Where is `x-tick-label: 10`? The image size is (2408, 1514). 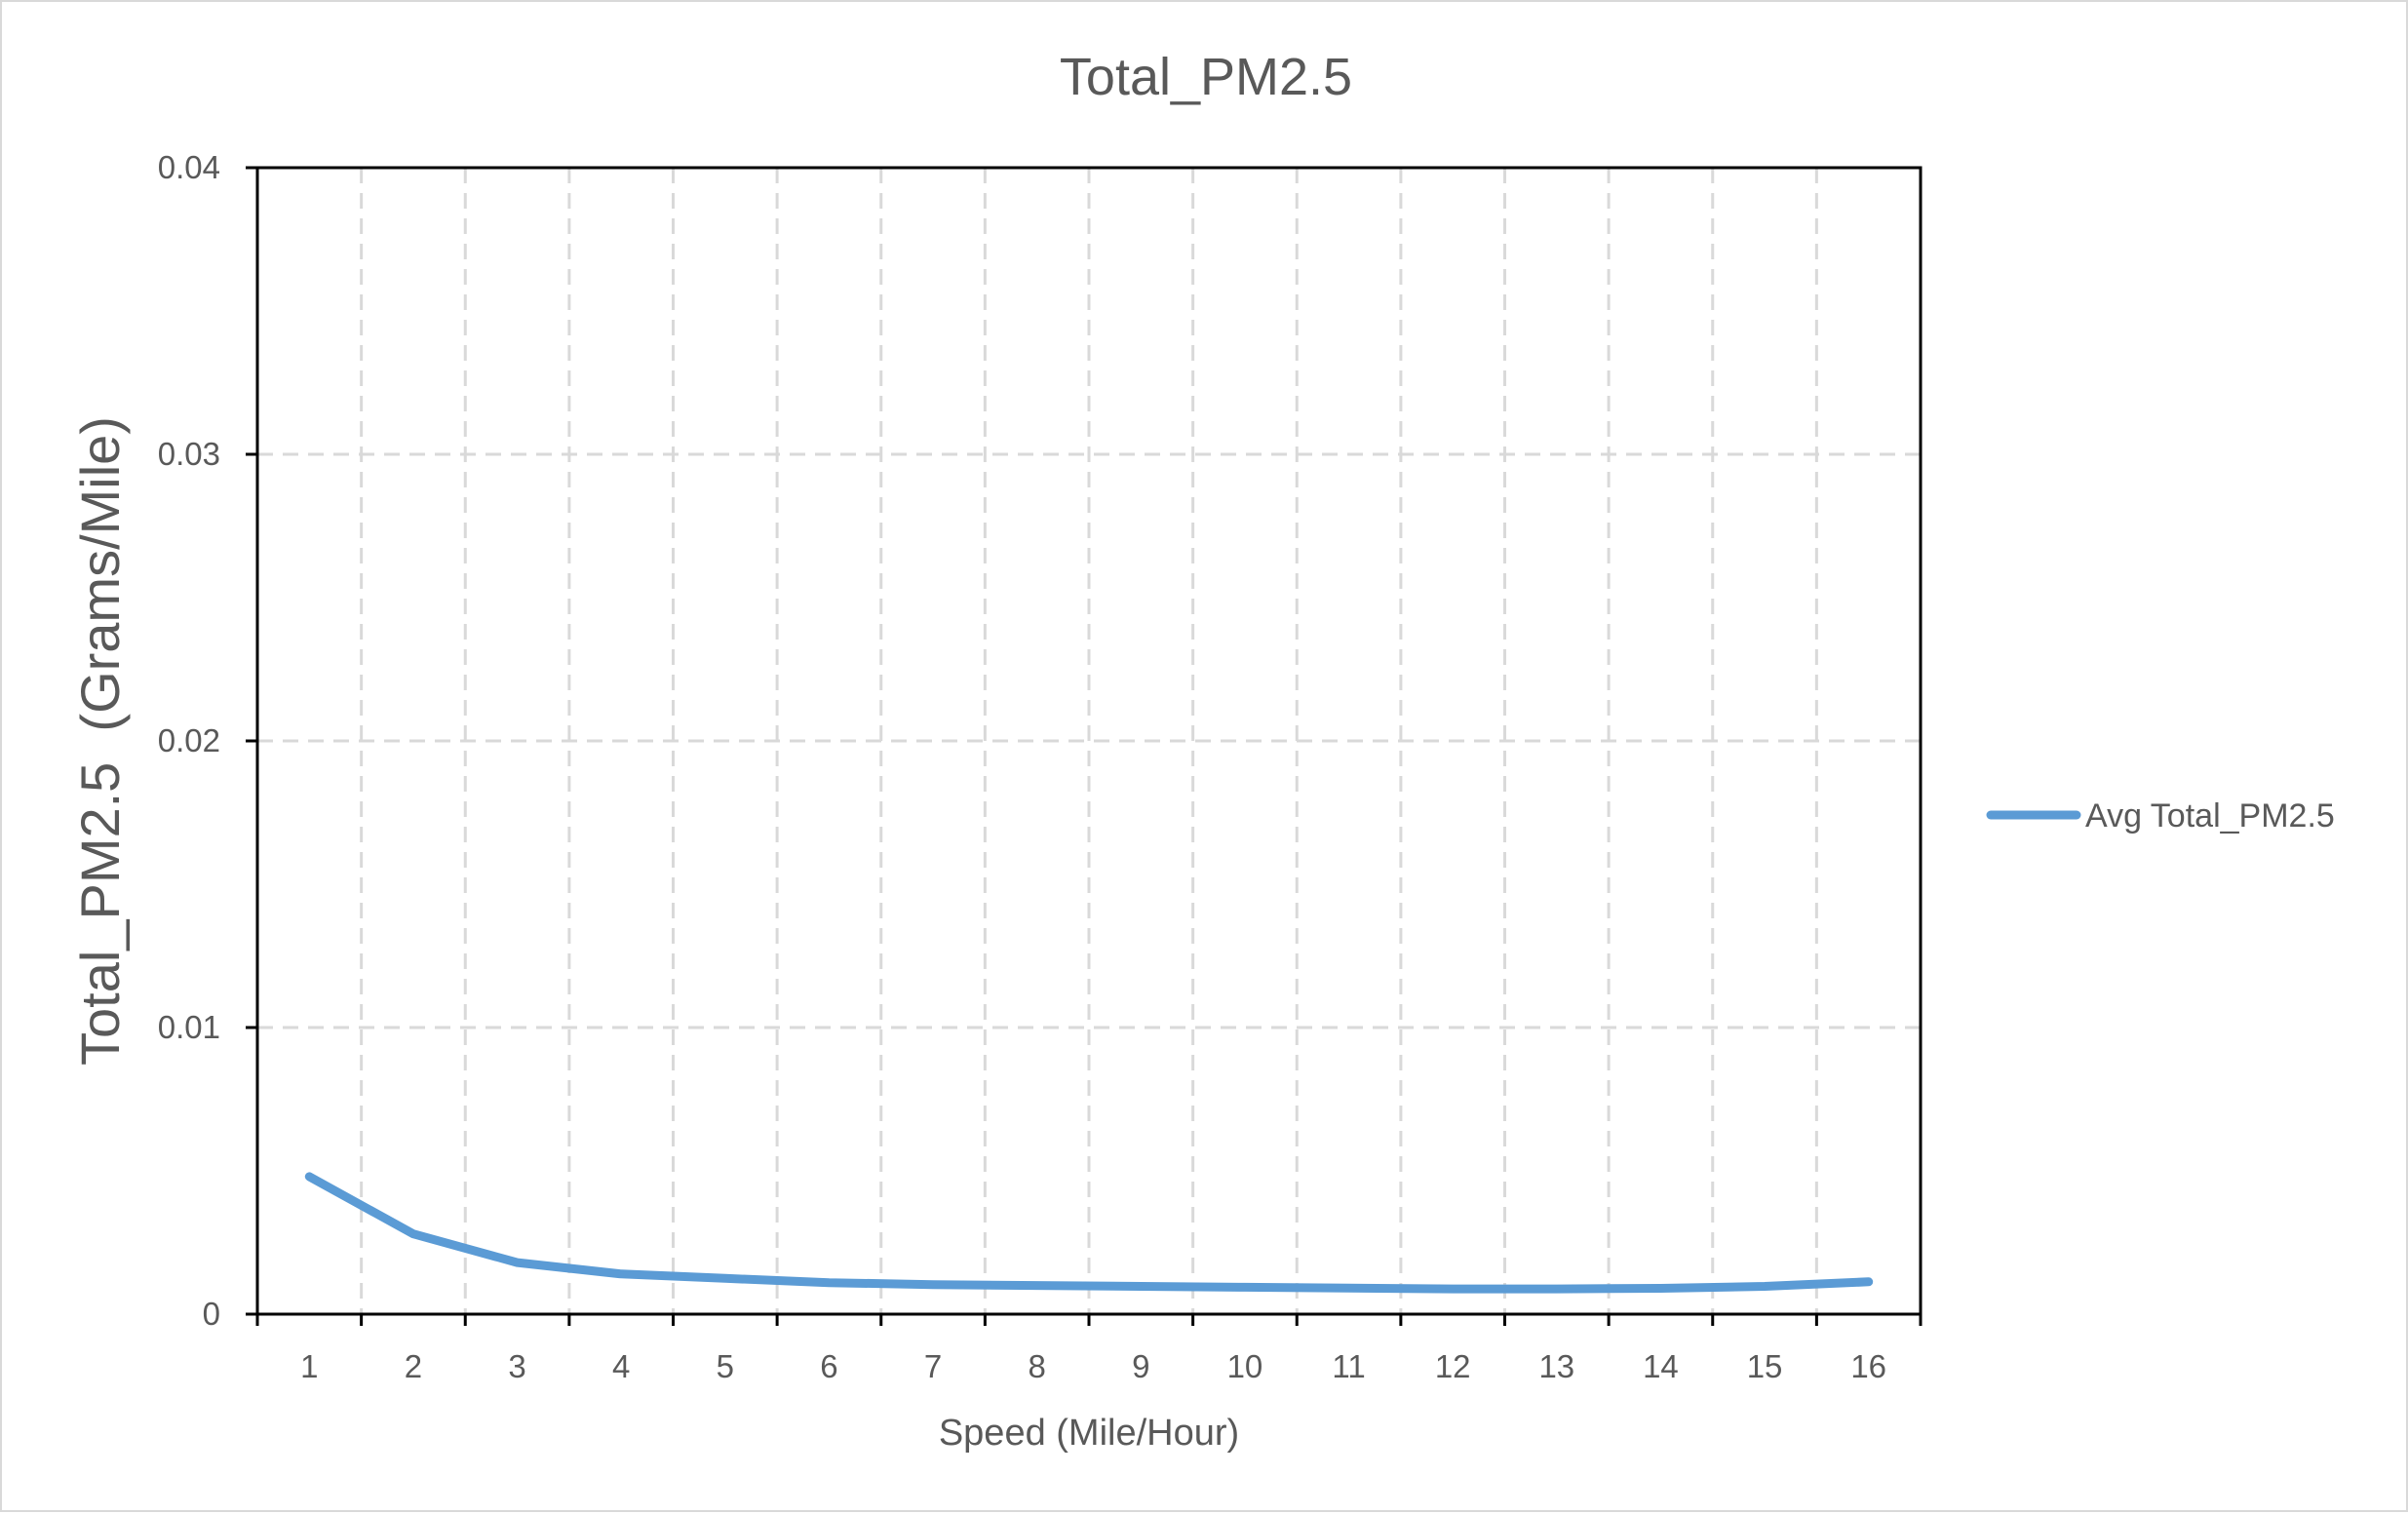
x-tick-label: 10 is located at coordinates (1245, 1366).